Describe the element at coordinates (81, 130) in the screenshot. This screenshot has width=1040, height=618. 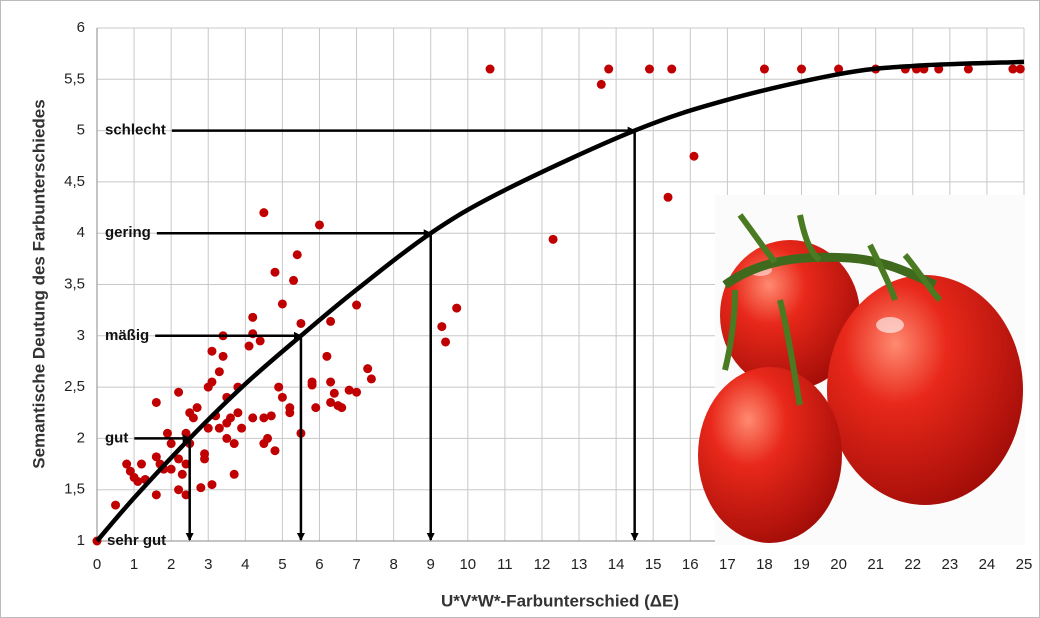
I see `y-tick-label: 5` at that location.